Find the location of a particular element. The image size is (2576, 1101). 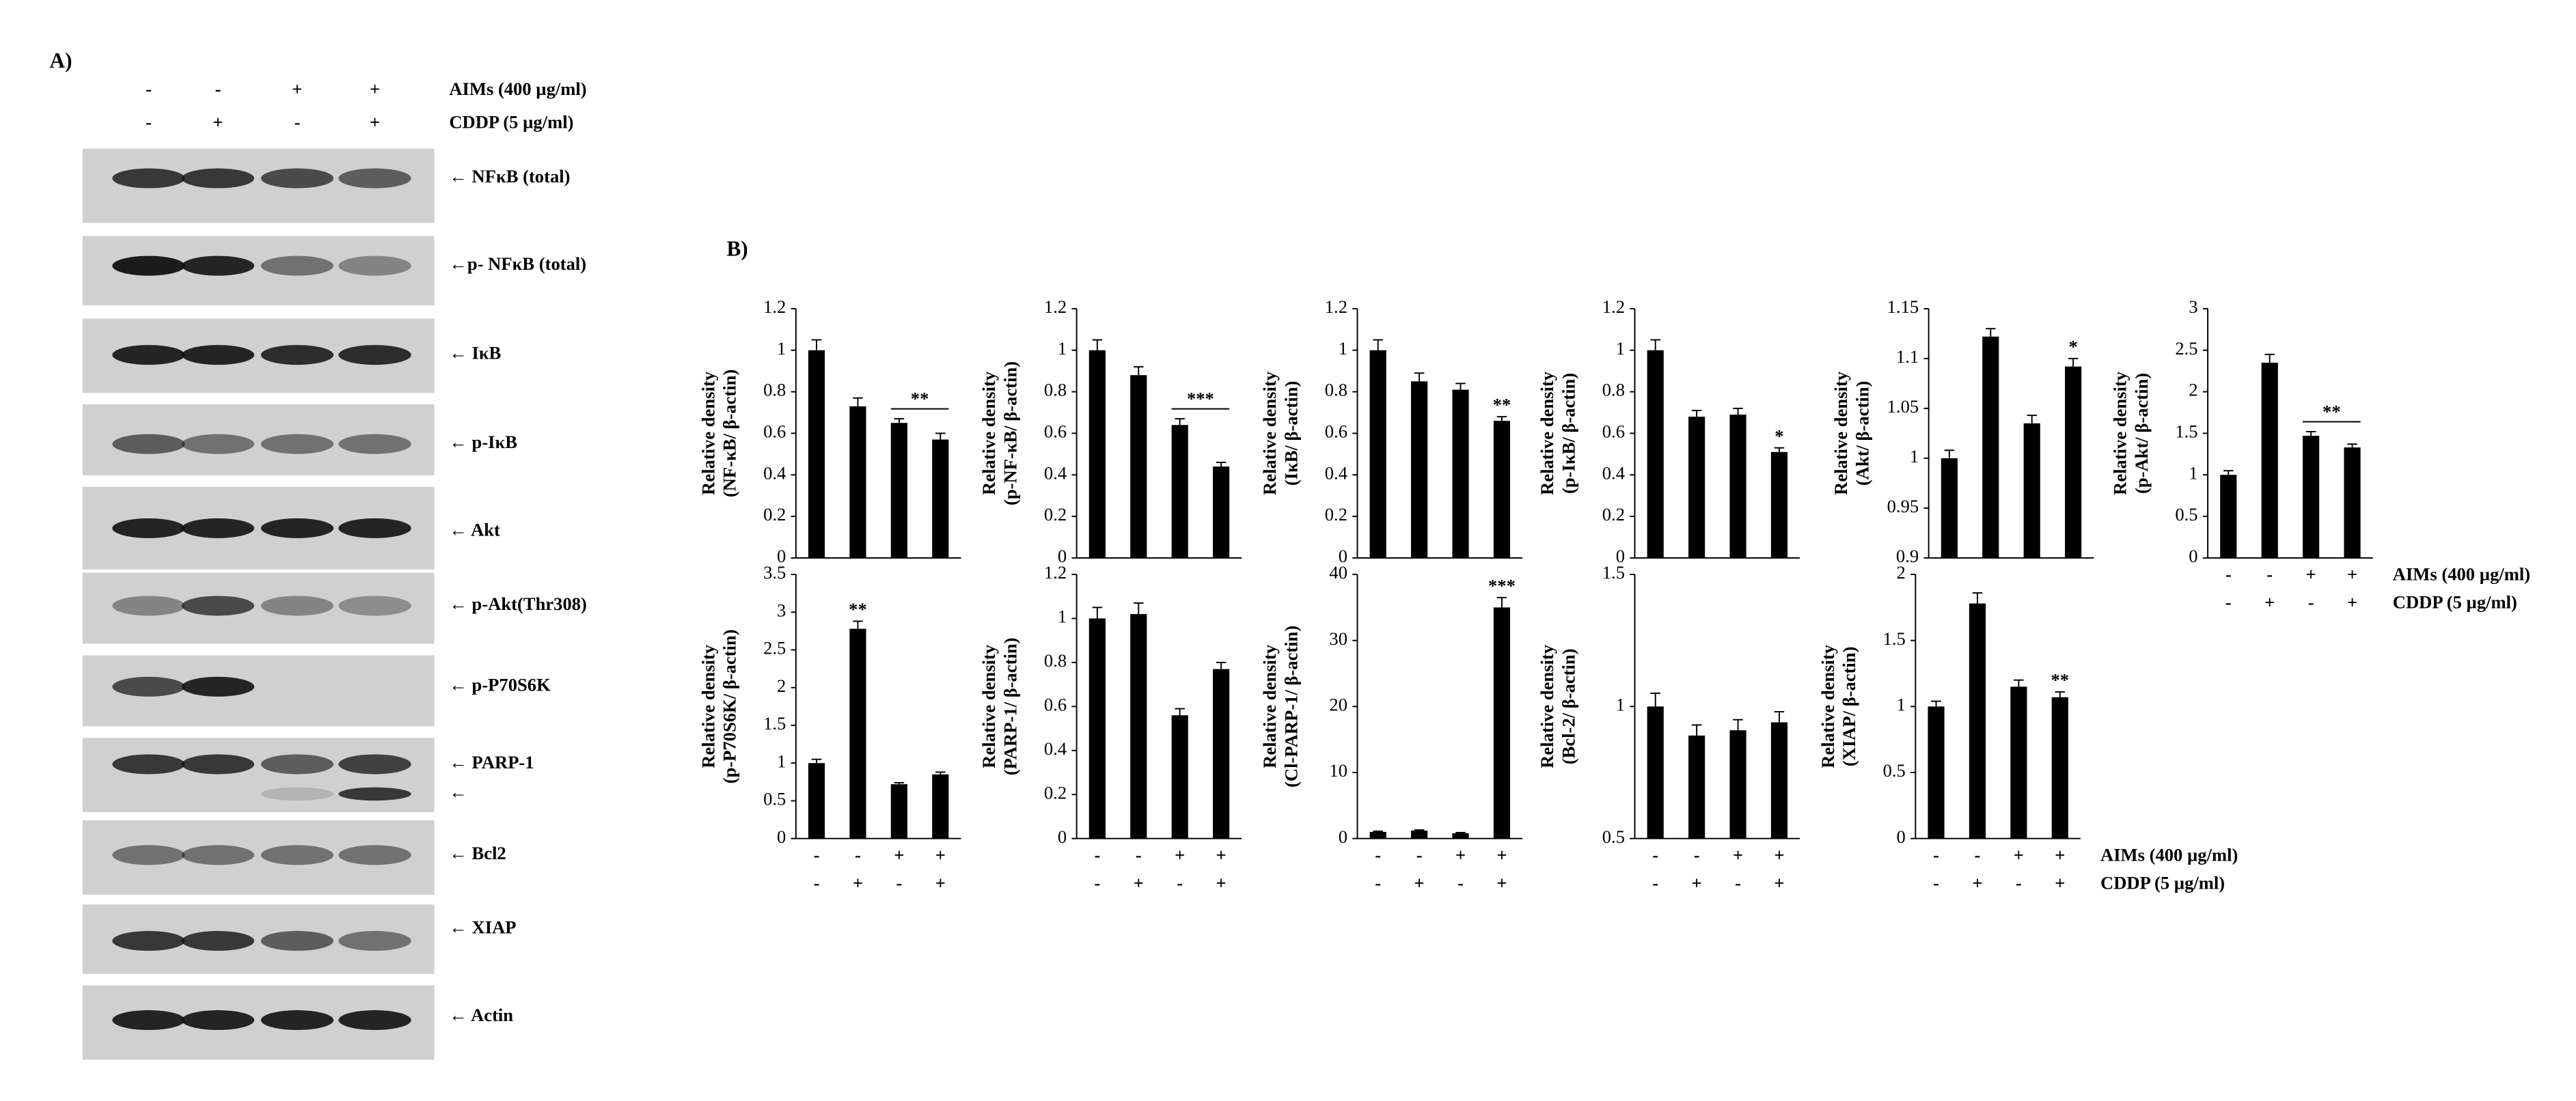

y-axis-label: (IκB/ β-actin) is located at coordinates (1290, 434).